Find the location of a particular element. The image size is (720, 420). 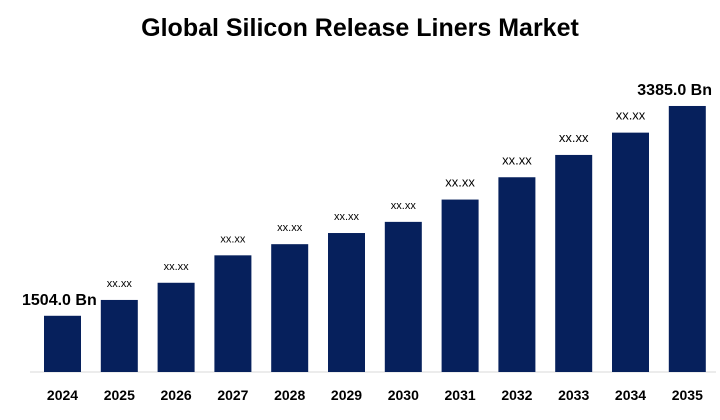

bar-2025 is located at coordinates (119, 335).